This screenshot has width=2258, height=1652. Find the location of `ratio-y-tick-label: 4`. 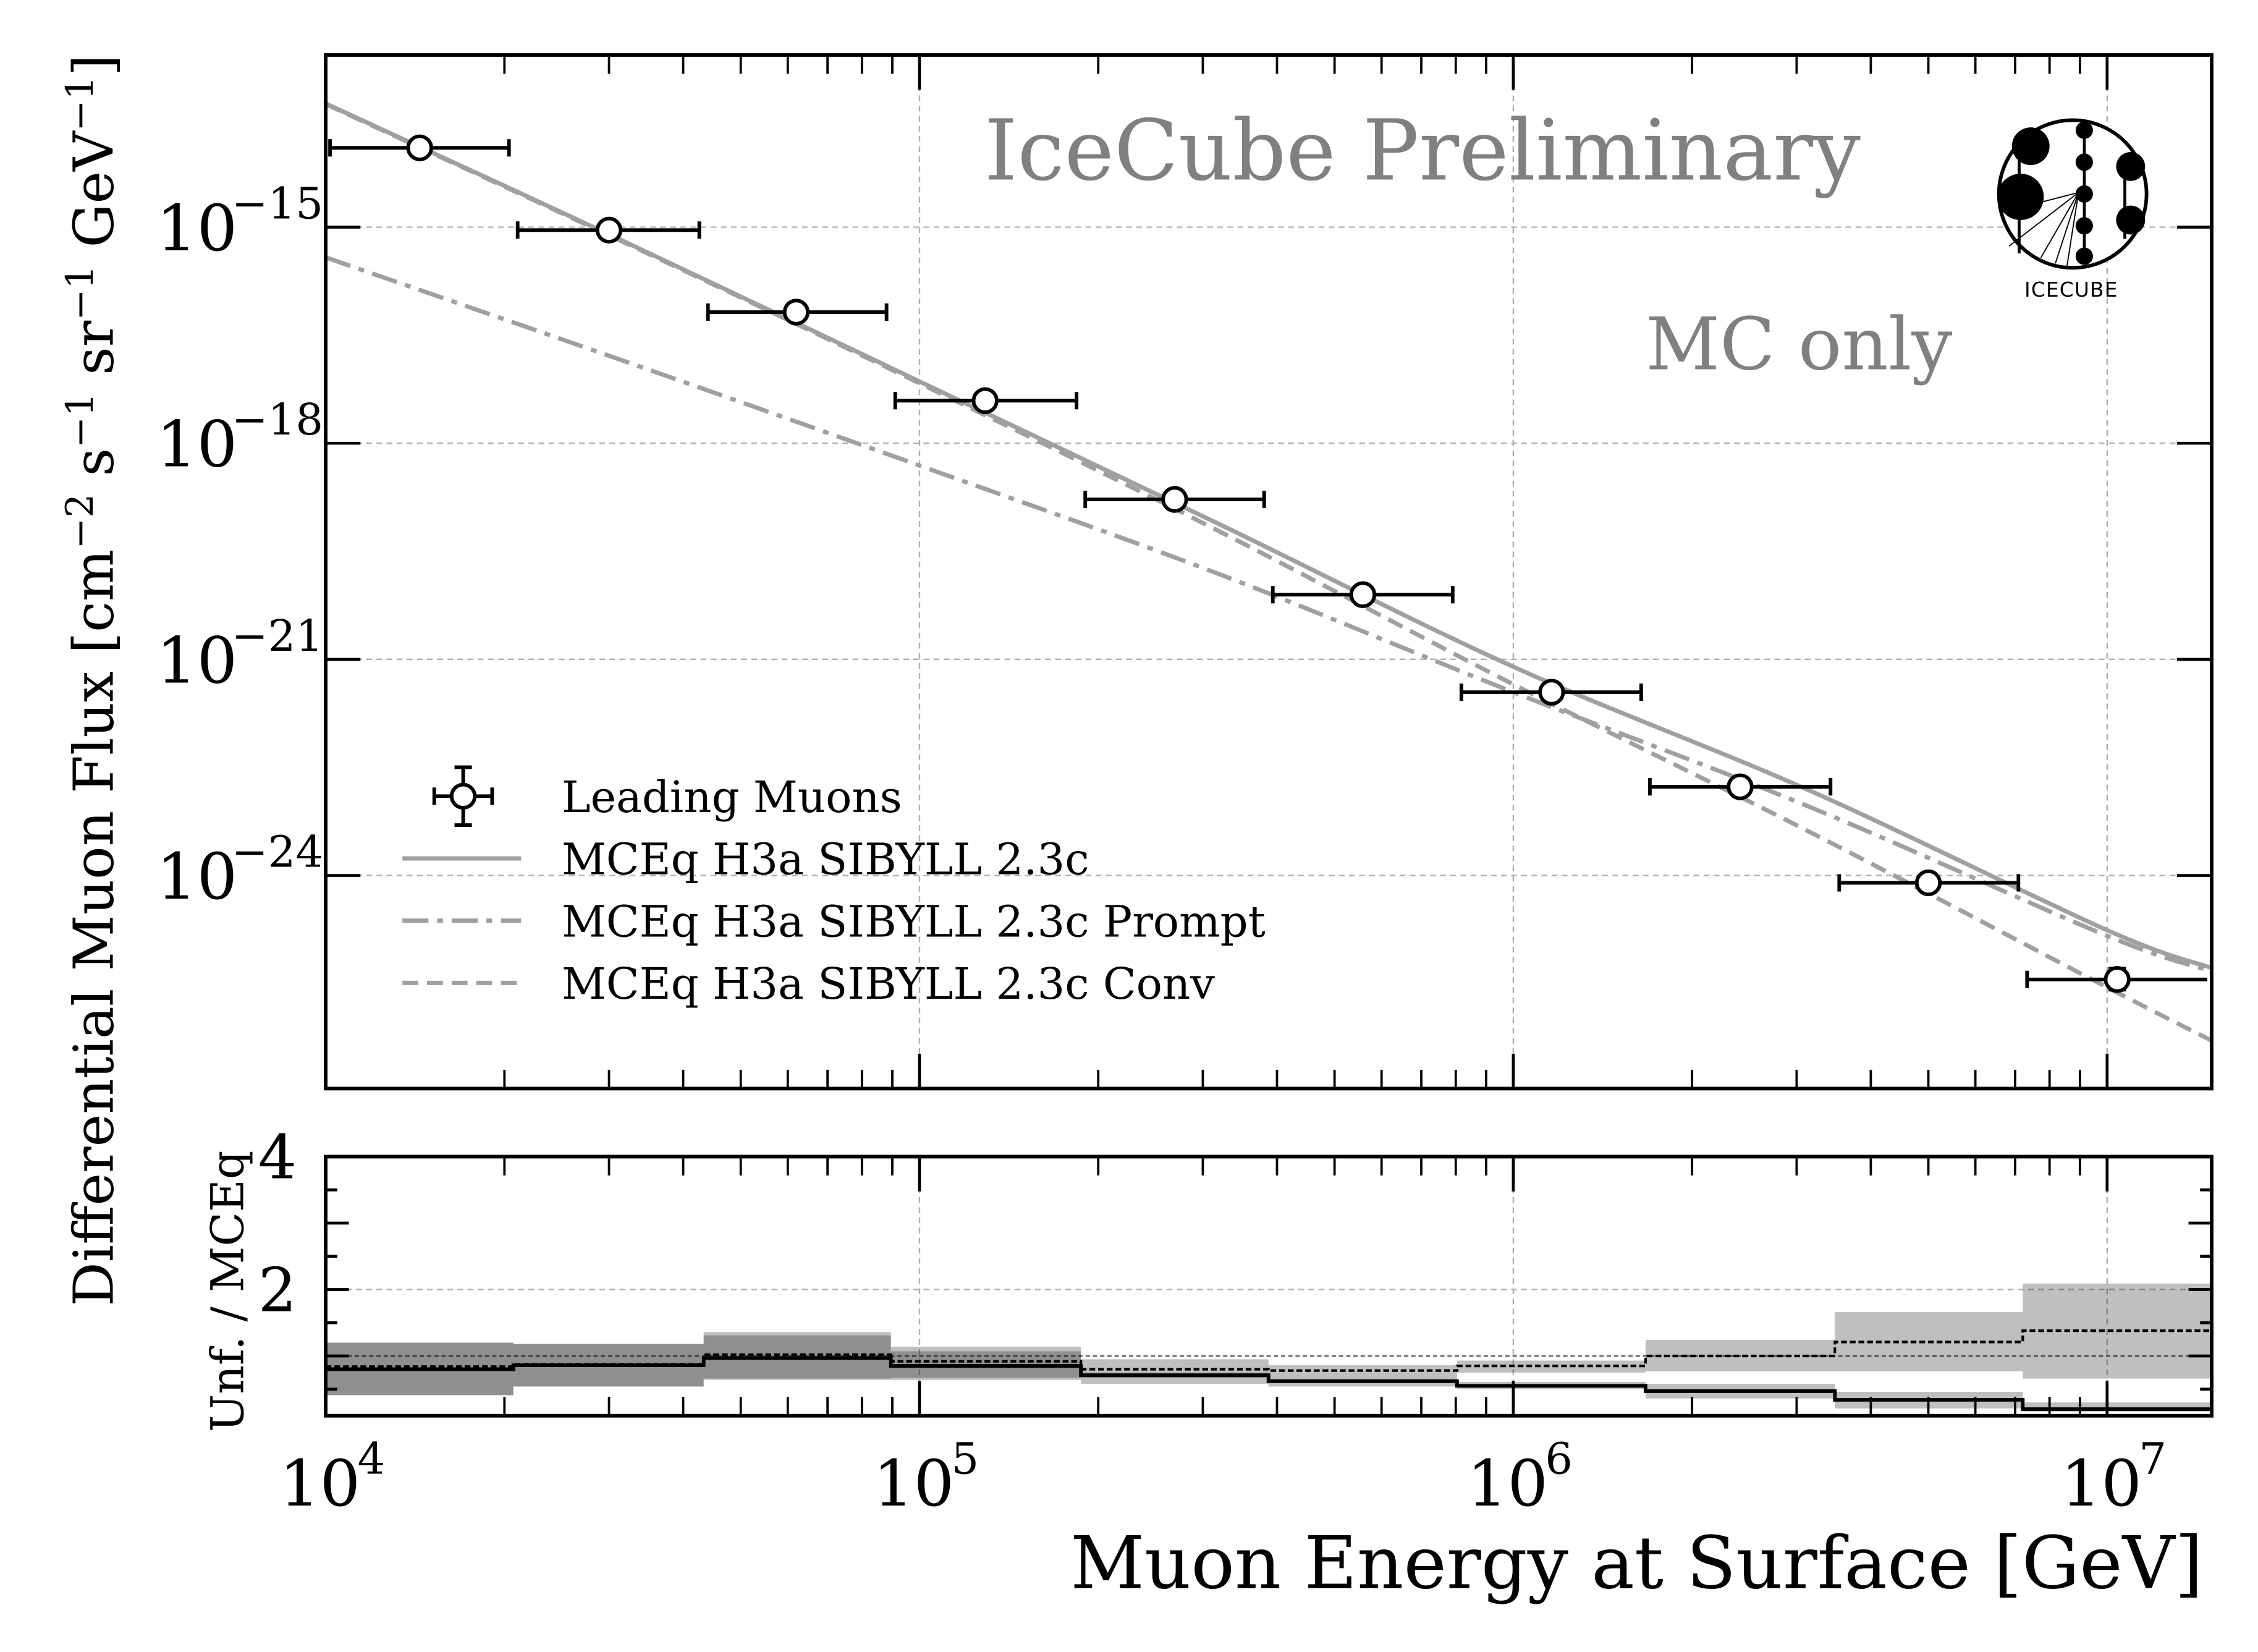

ratio-y-tick-label: 4 is located at coordinates (277, 1158).